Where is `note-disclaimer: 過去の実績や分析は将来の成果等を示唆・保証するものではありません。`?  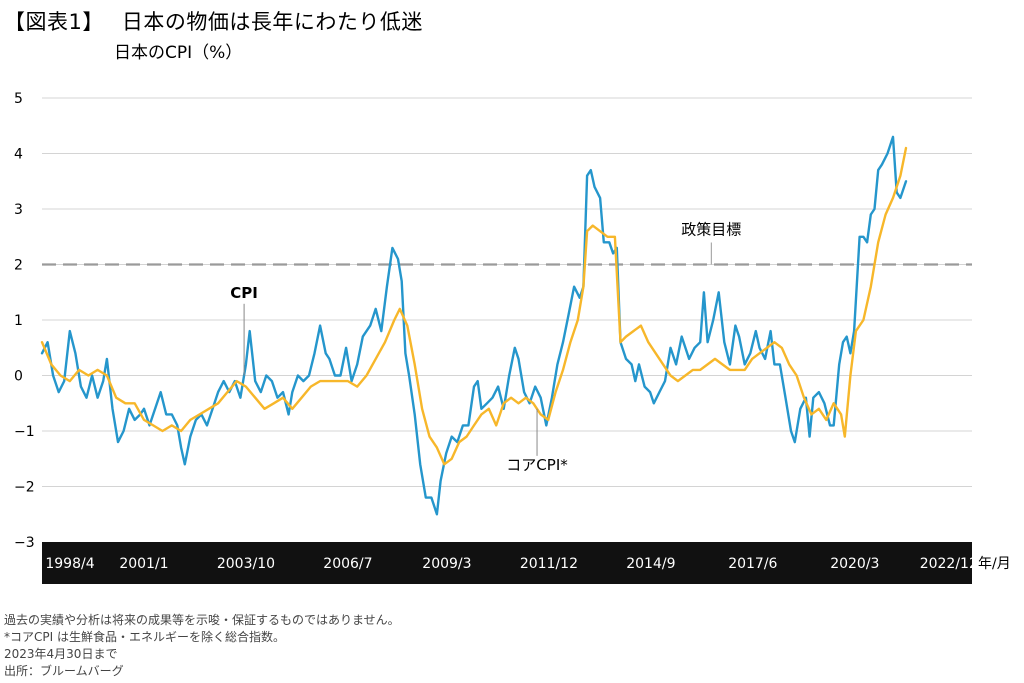 note-disclaimer: 過去の実績や分析は将来の成果等を示唆・保証するものではありません。 is located at coordinates (202, 620).